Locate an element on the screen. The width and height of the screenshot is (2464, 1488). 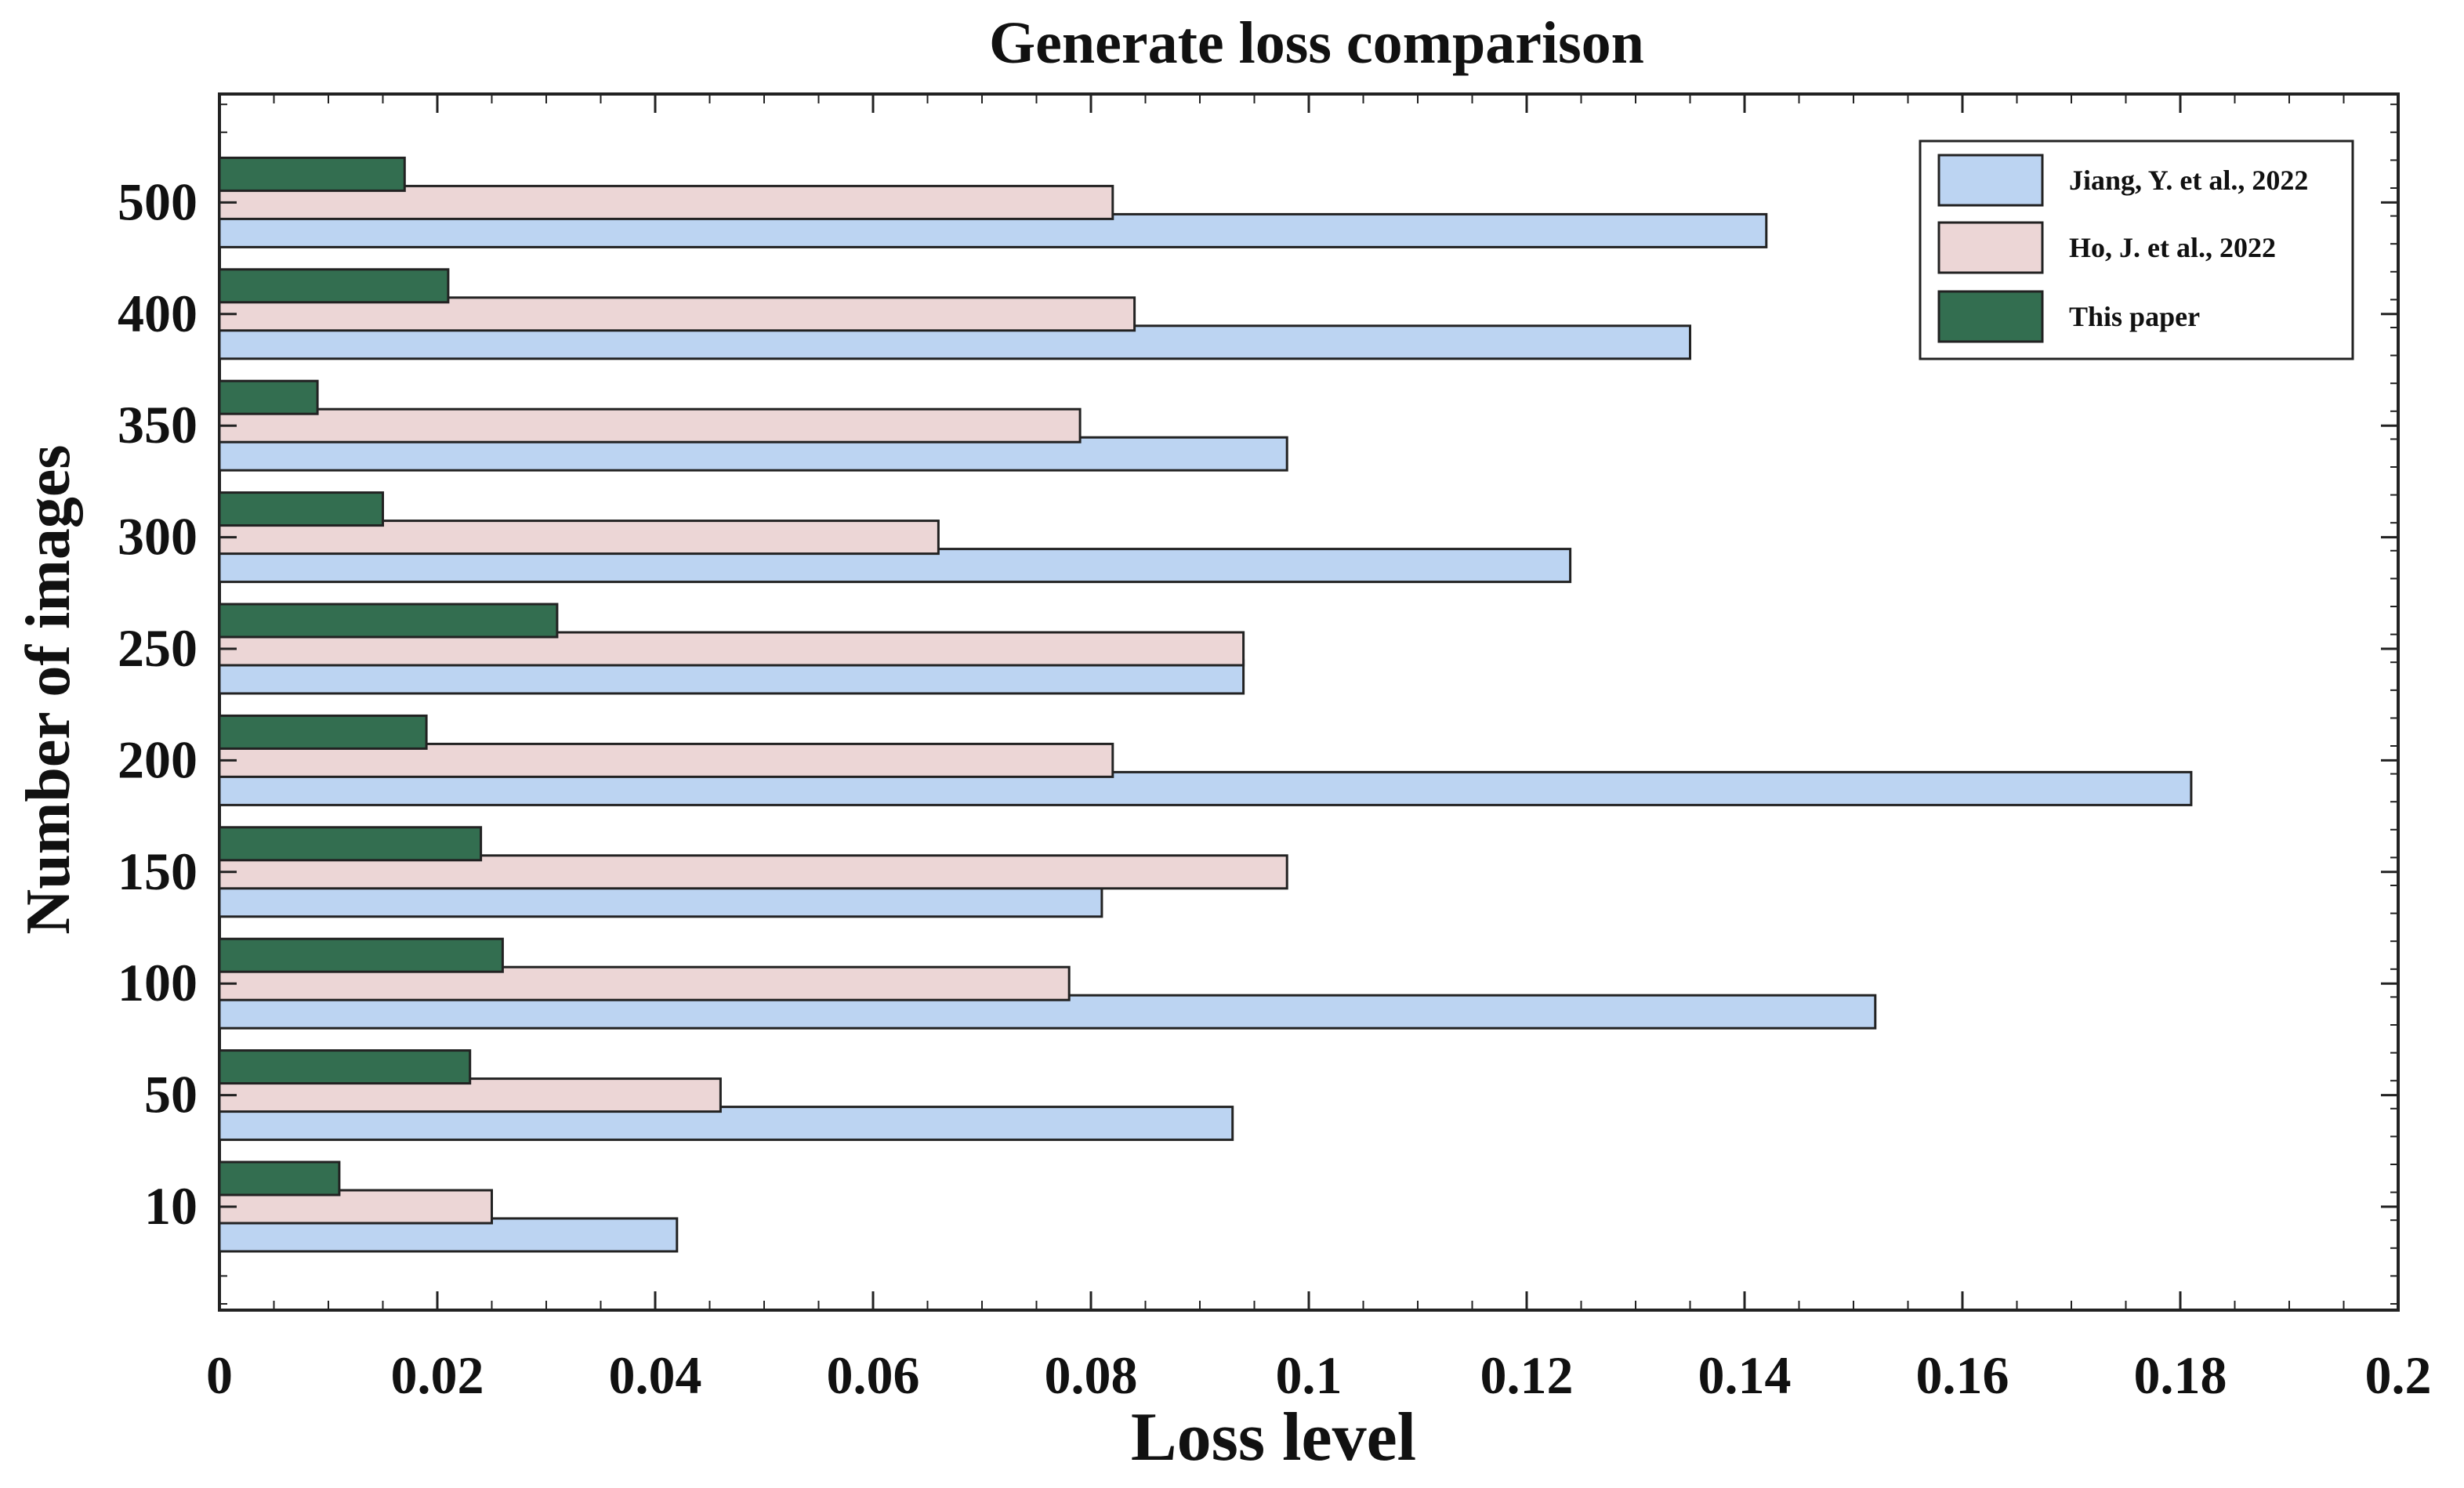
x-tick-label: 0.16 is located at coordinates (1962, 1375).